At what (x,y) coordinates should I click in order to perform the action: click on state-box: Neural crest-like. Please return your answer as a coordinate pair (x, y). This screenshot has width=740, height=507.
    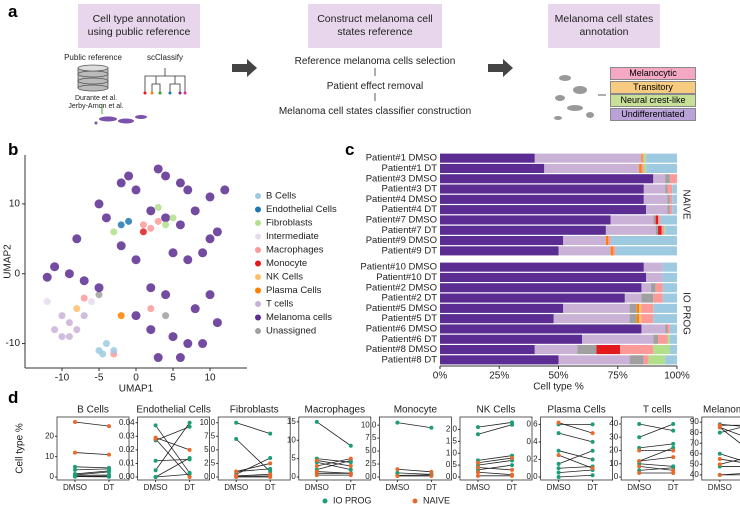
    Looking at the image, I should click on (653, 100).